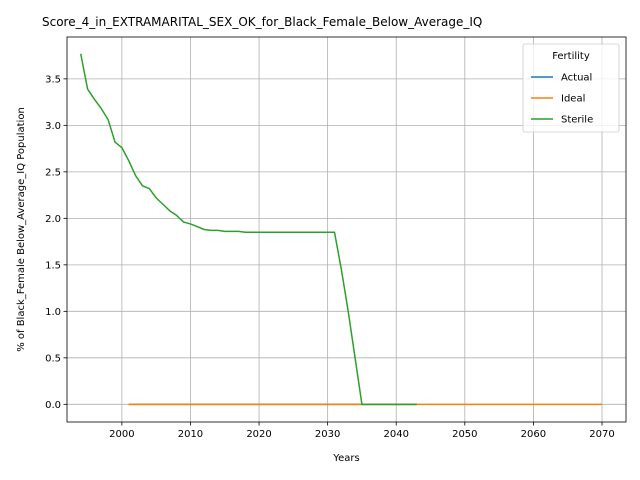  What do you see at coordinates (258, 434) in the screenshot?
I see `x-tick-label: 2020` at bounding box center [258, 434].